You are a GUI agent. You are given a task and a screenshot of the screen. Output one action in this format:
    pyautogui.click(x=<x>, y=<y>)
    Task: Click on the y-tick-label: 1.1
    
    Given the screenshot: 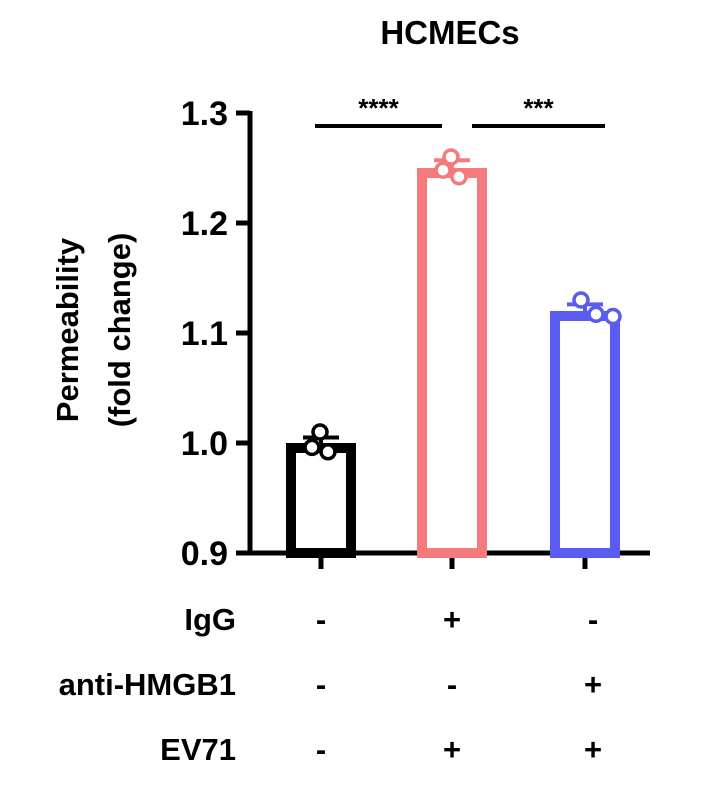 What is the action you would take?
    pyautogui.click(x=204, y=334)
    